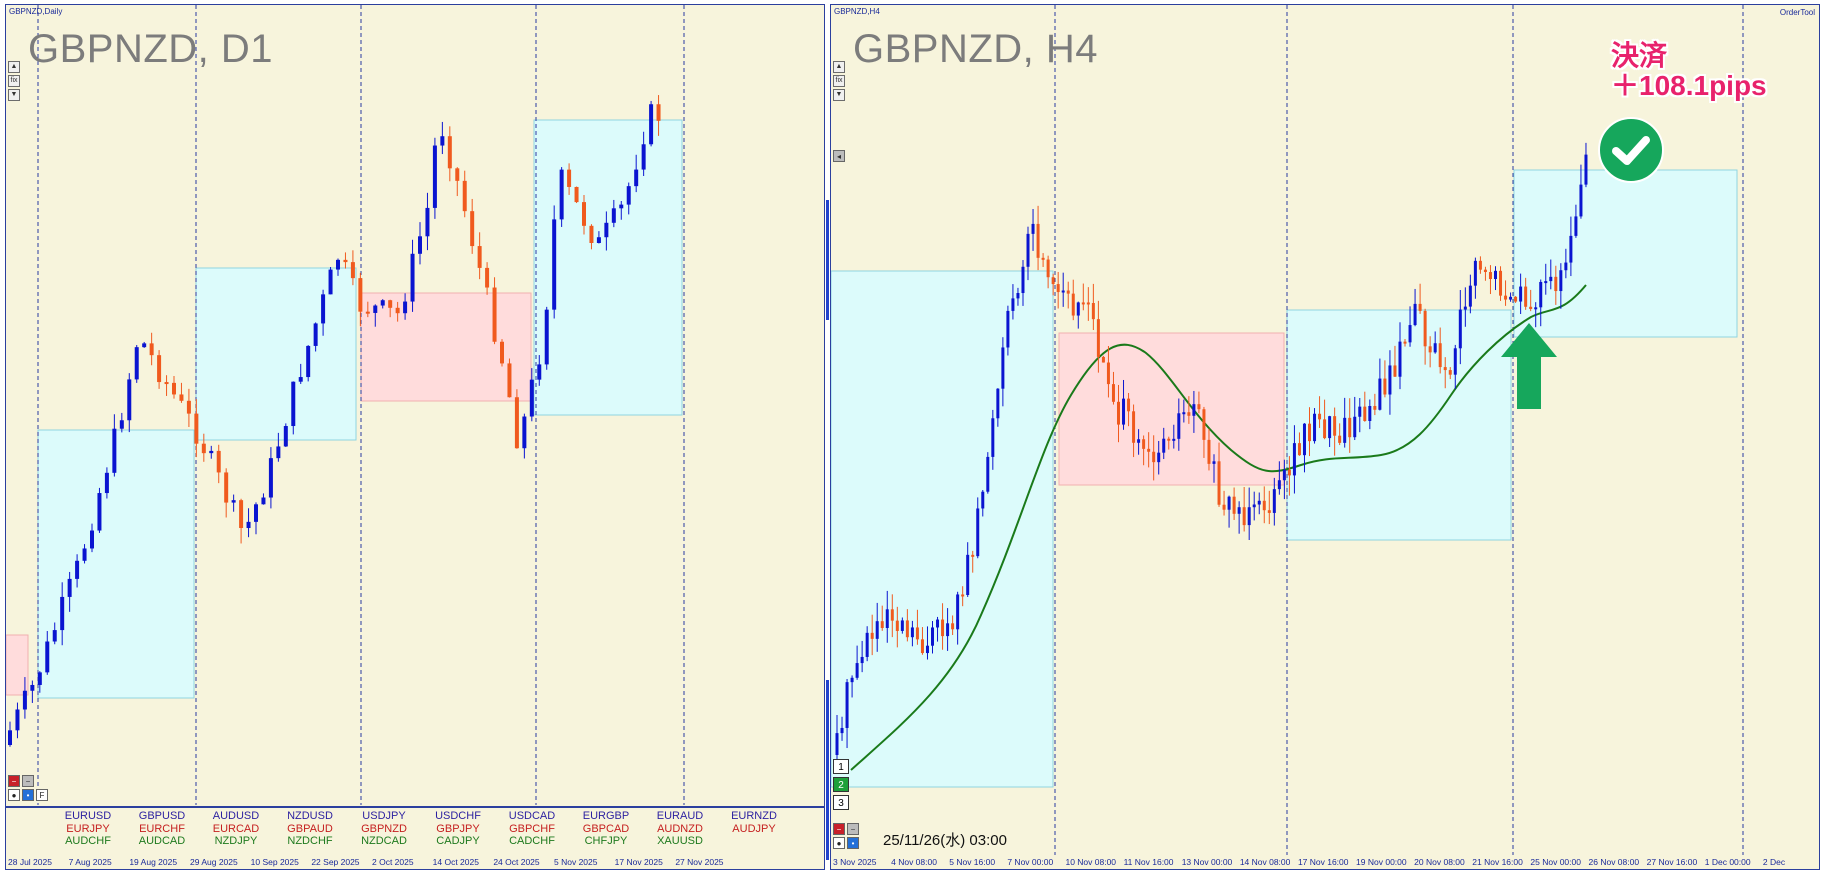 This screenshot has width=1824, height=873. What do you see at coordinates (393, 862) in the screenshot?
I see `date-label: 2 Oct 2025` at bounding box center [393, 862].